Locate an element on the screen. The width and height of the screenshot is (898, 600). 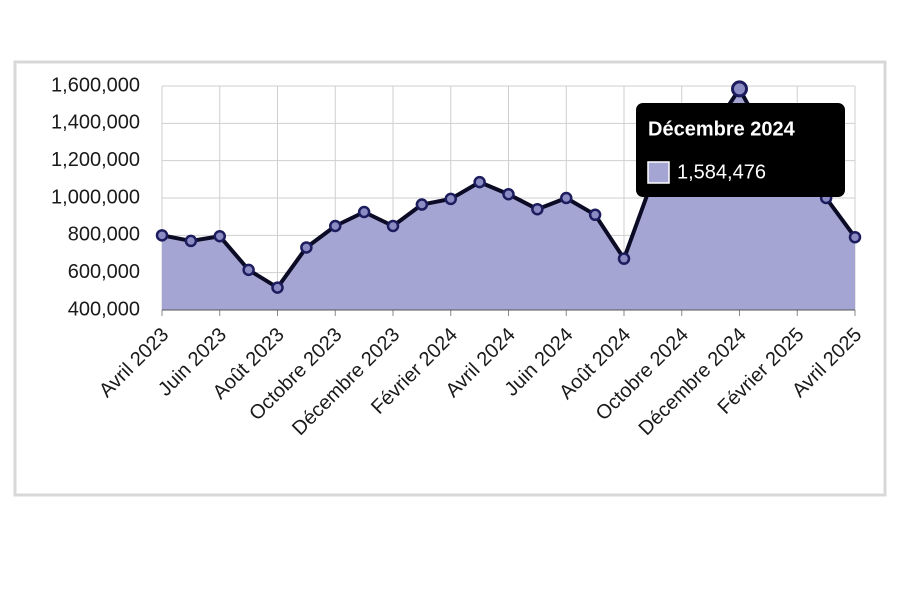
tooltip-value: 1,584,476 is located at coordinates (721, 172).